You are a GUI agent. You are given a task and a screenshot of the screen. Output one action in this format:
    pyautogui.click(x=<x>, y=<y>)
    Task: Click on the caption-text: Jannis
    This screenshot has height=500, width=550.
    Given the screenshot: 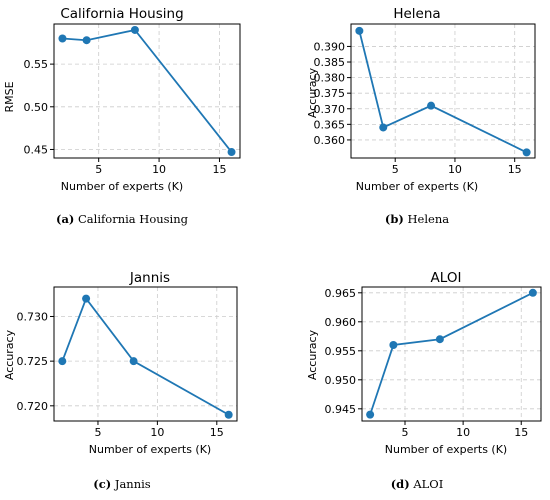 What is the action you would take?
    pyautogui.click(x=132, y=484)
    